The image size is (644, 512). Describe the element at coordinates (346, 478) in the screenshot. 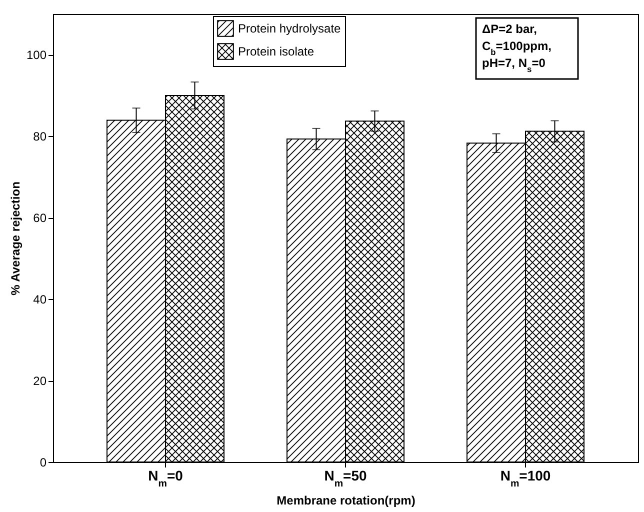

I see `x-tick-label: N$_{m}$=50` at that location.